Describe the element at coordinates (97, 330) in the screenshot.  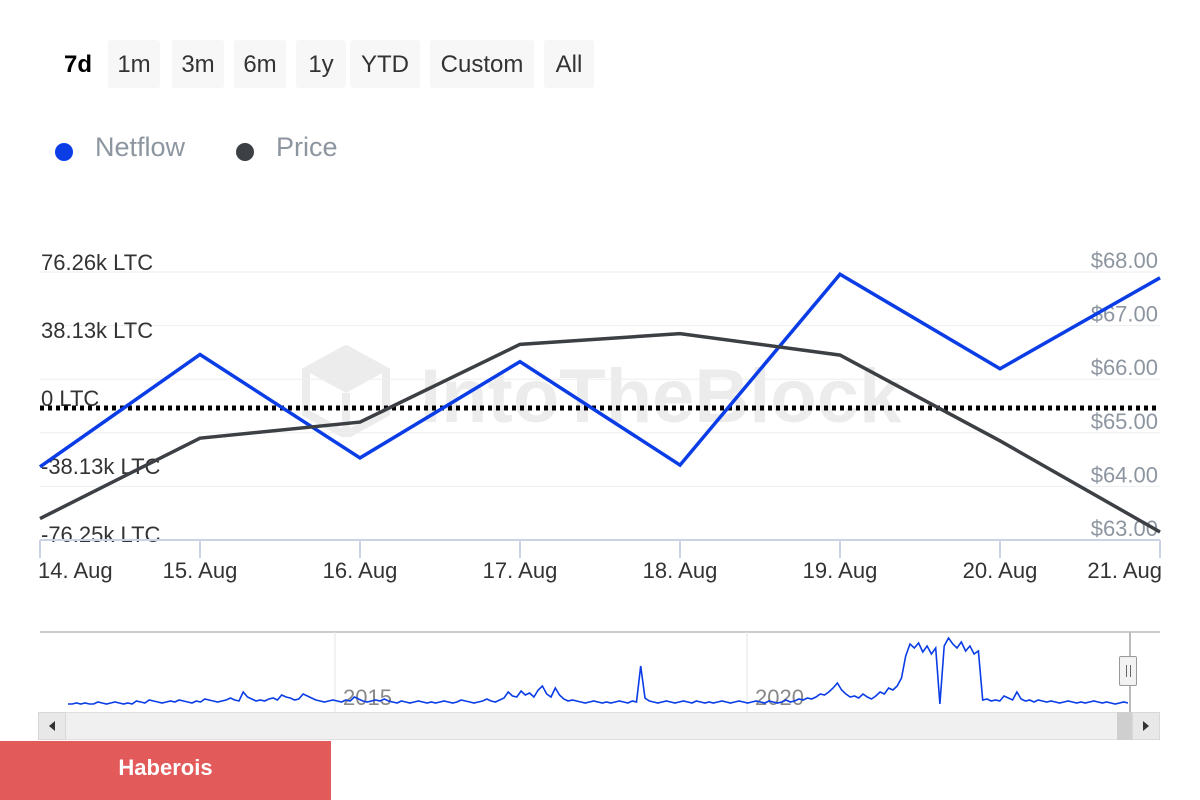
I see `left-axis-tick-label: 38.13k LTC` at that location.